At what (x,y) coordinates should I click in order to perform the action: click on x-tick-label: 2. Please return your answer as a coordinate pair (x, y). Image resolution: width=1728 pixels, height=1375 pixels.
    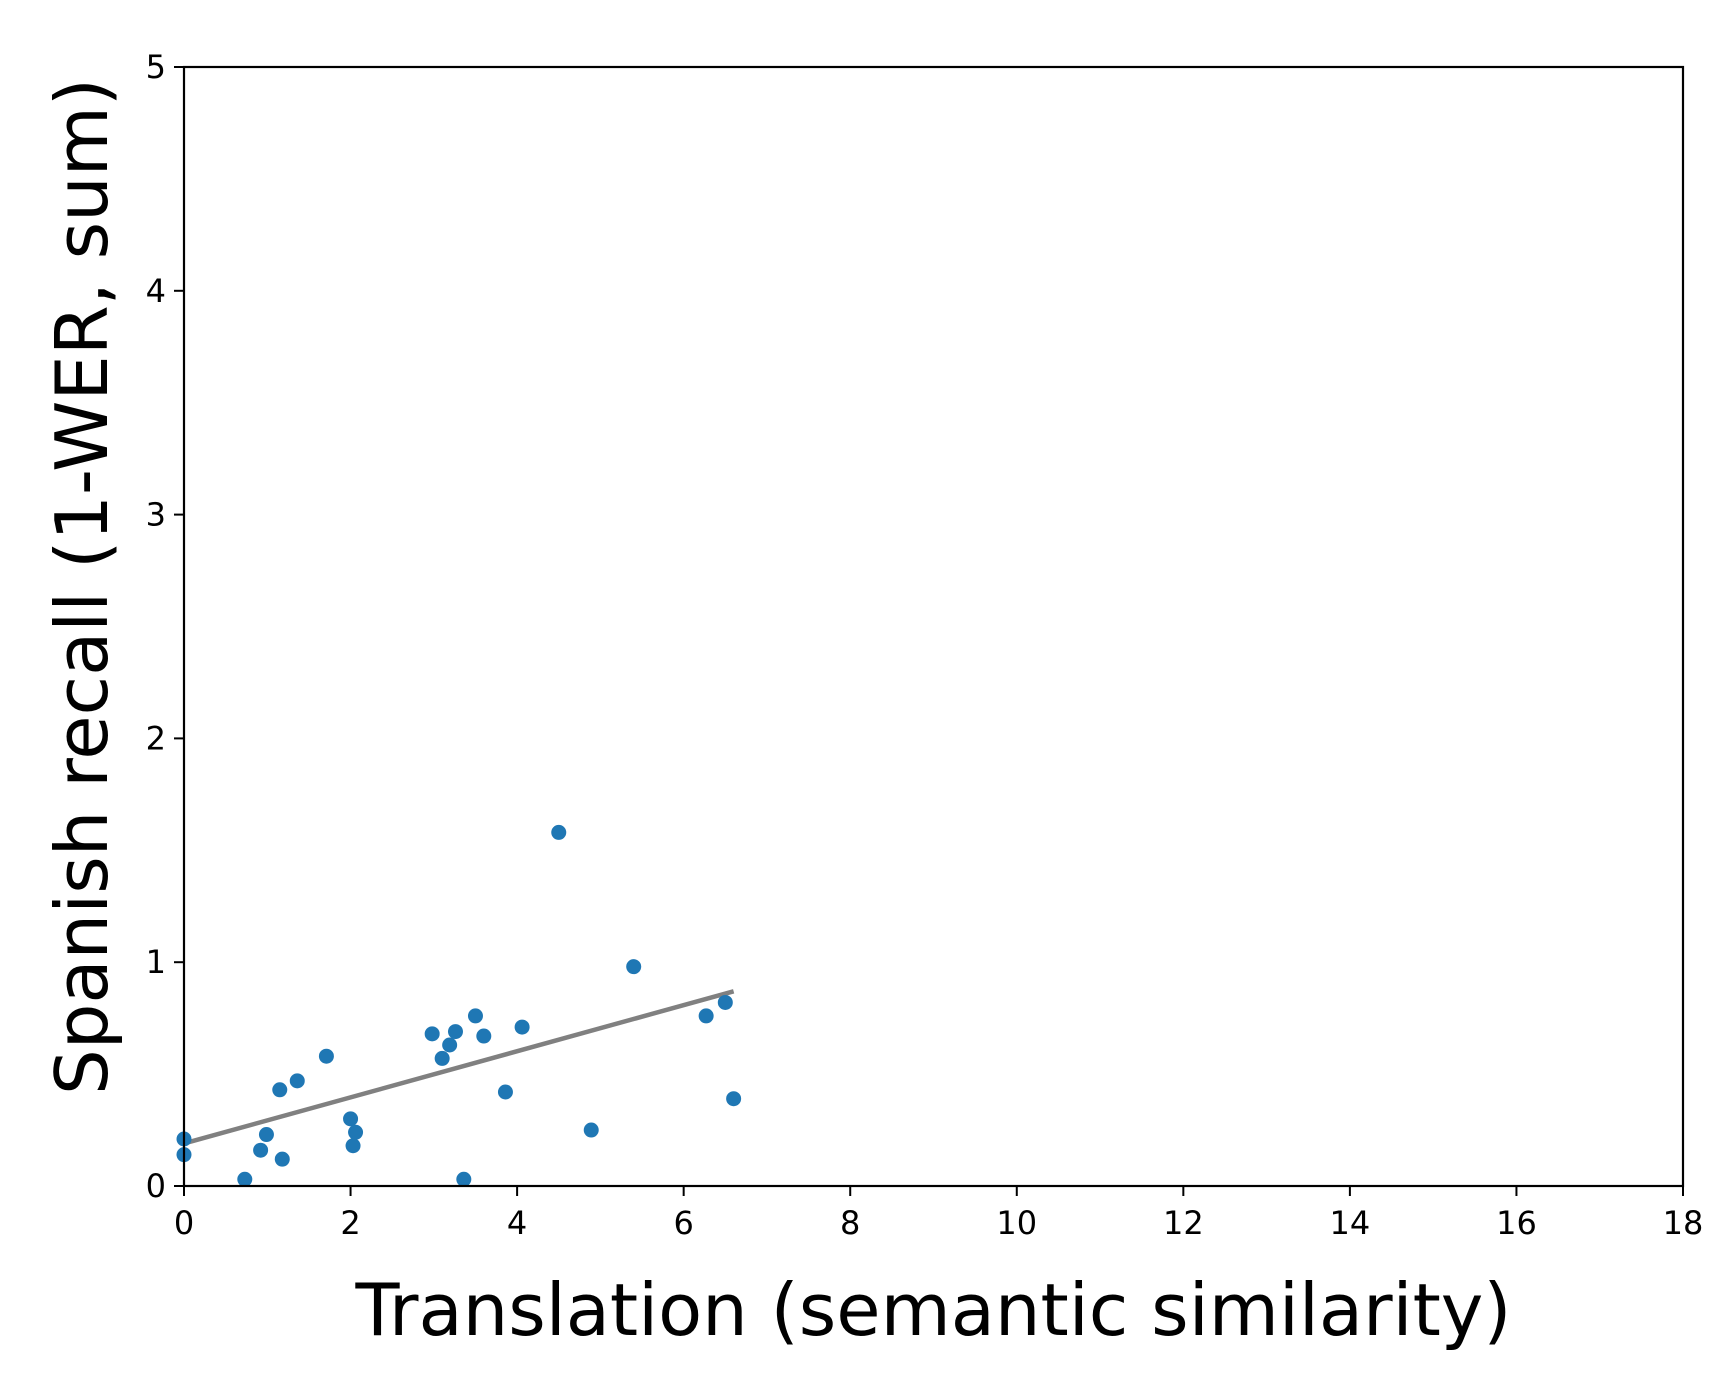
    Looking at the image, I should click on (350, 1223).